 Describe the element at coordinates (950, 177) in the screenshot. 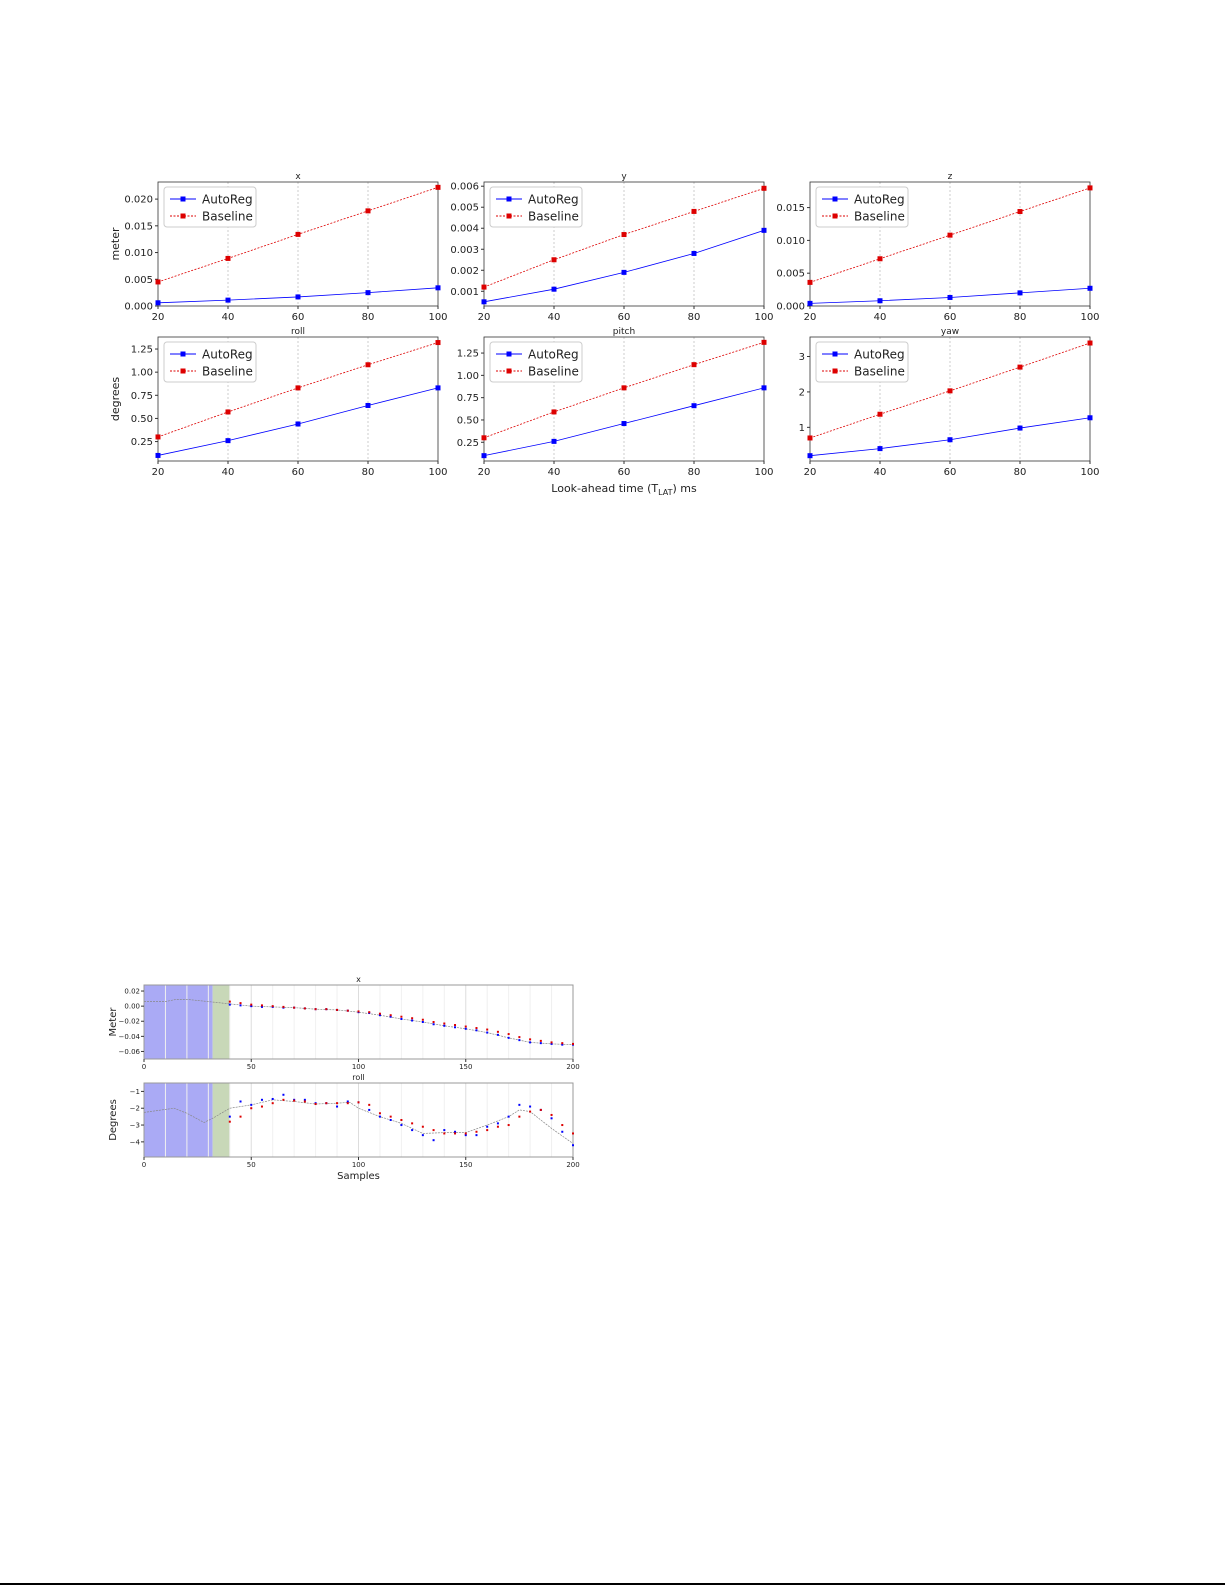

I see `subplot-title: z` at that location.